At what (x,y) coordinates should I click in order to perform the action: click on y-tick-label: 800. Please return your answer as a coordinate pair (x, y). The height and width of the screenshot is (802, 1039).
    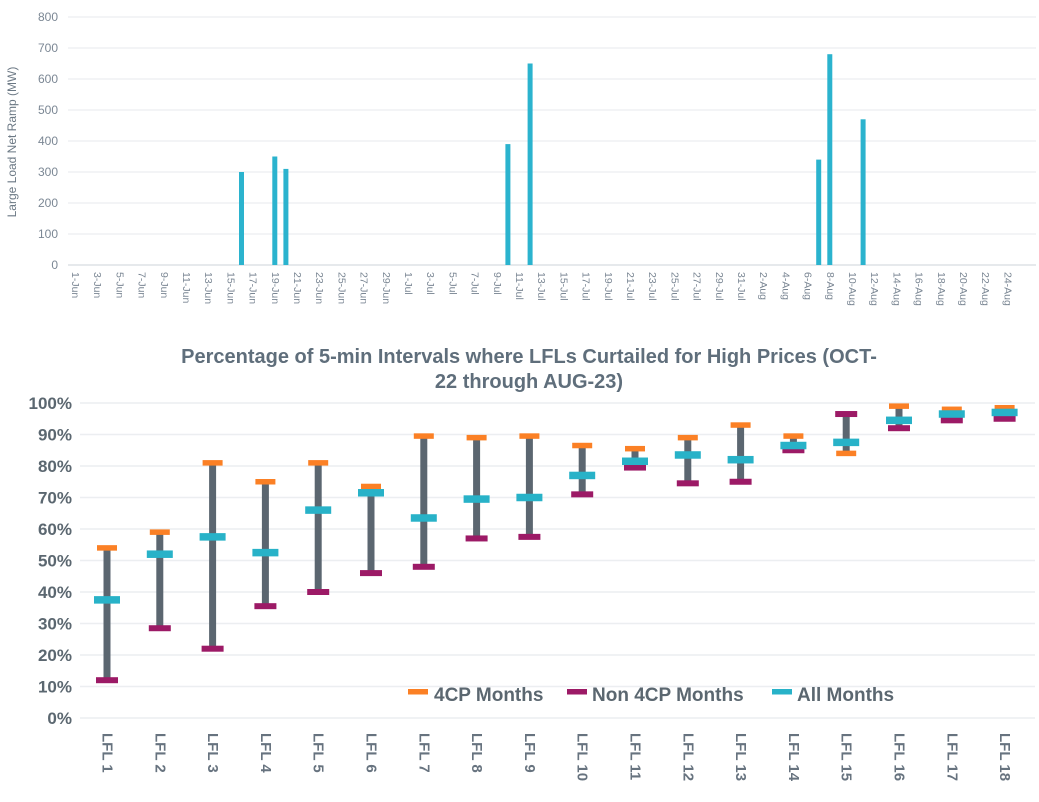
    Looking at the image, I should click on (48, 17).